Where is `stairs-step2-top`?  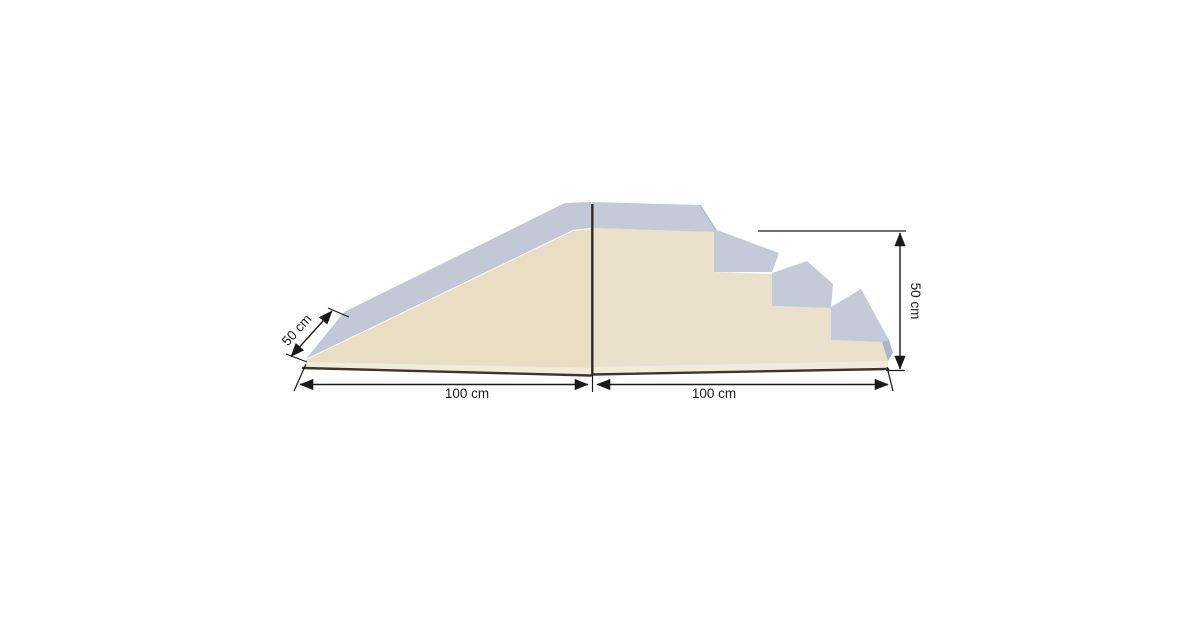
stairs-step2-top is located at coordinates (802, 284).